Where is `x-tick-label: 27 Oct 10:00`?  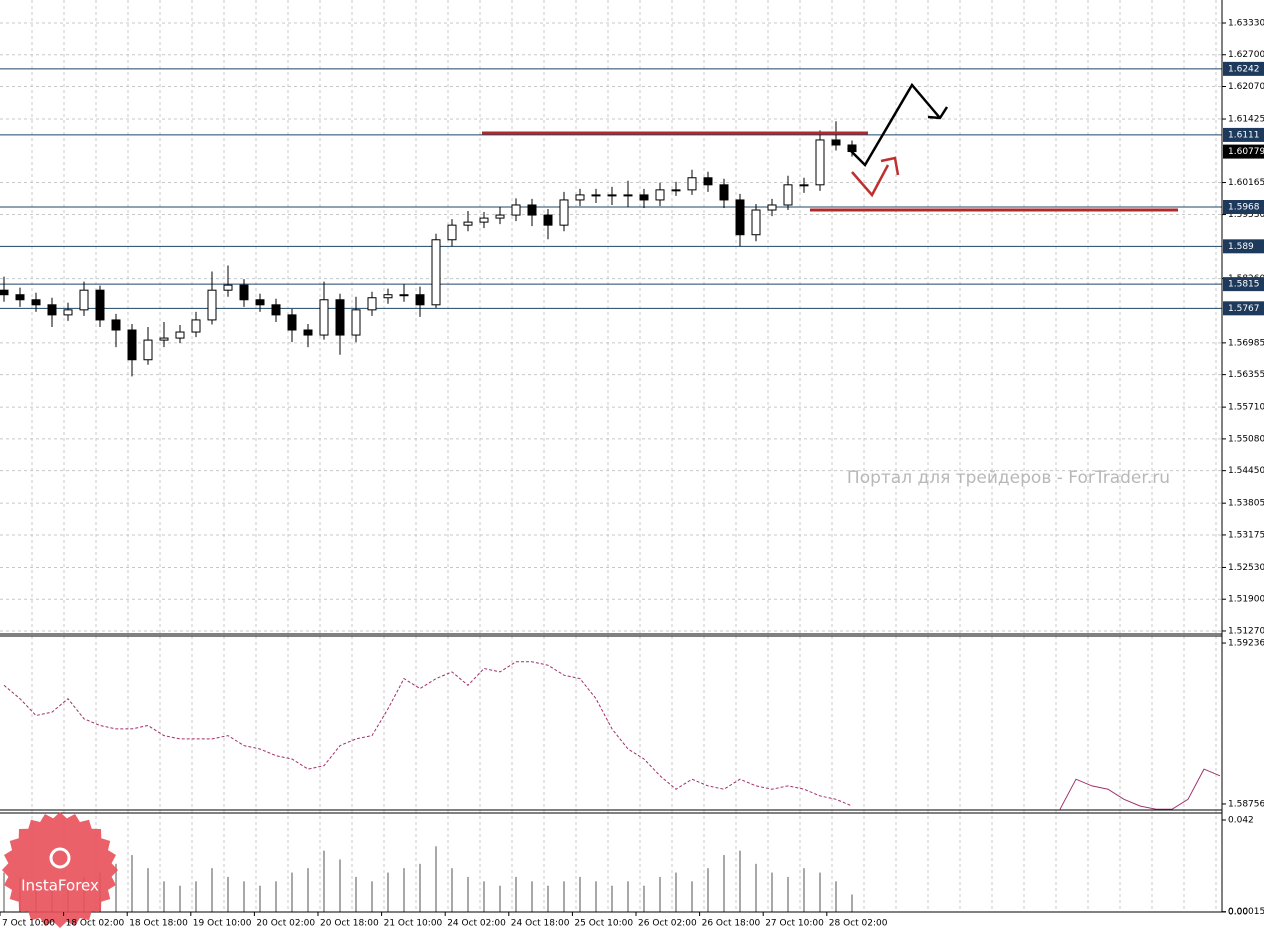
x-tick-label: 27 Oct 10:00 is located at coordinates (794, 924).